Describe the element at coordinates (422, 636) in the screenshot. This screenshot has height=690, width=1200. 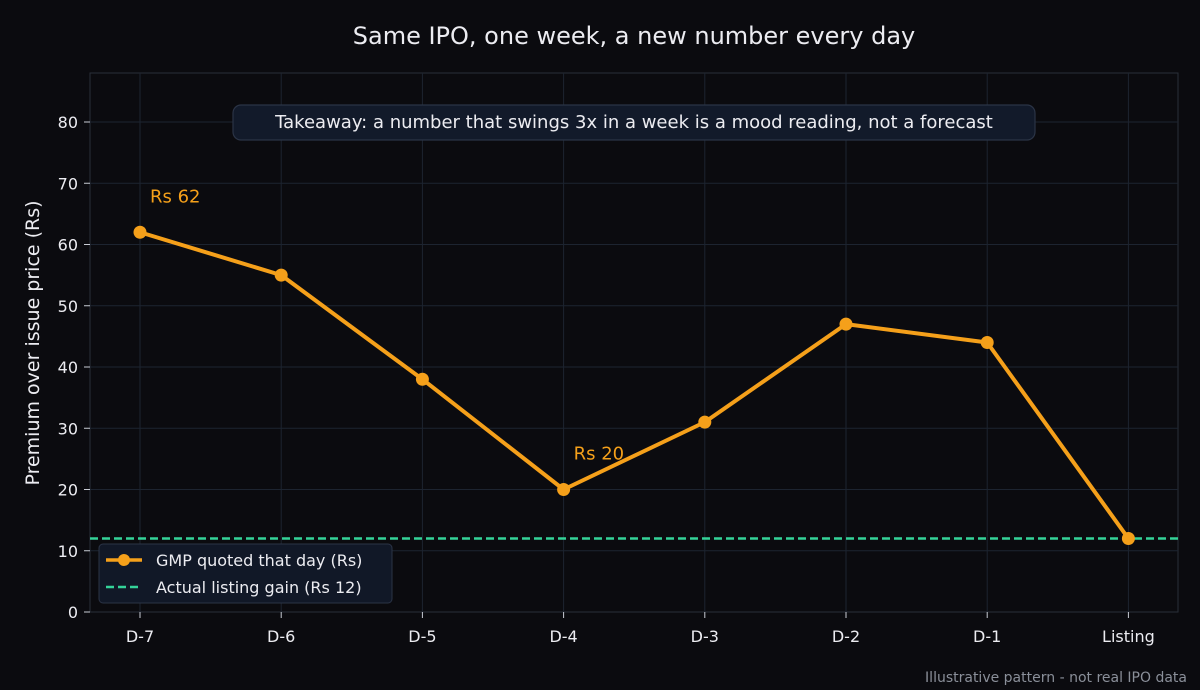
I see `x-tick-label: D-5` at that location.